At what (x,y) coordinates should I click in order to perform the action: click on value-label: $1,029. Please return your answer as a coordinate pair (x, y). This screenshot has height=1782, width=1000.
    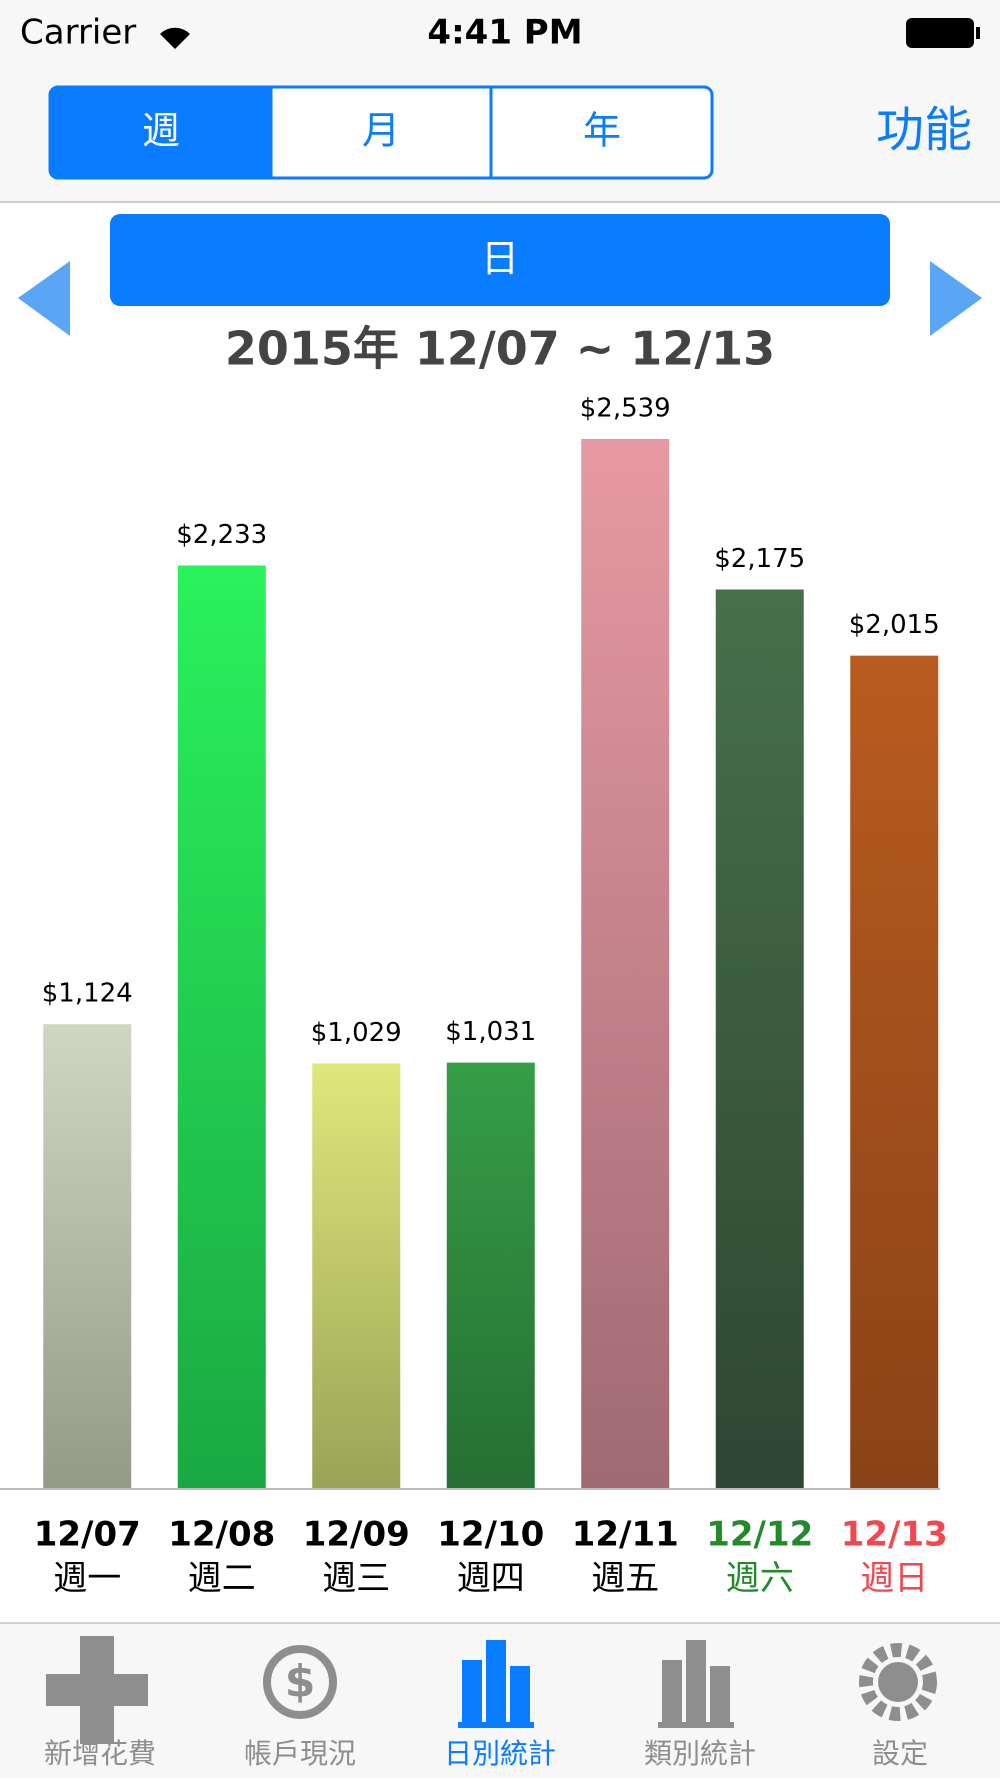
    Looking at the image, I should click on (356, 1033).